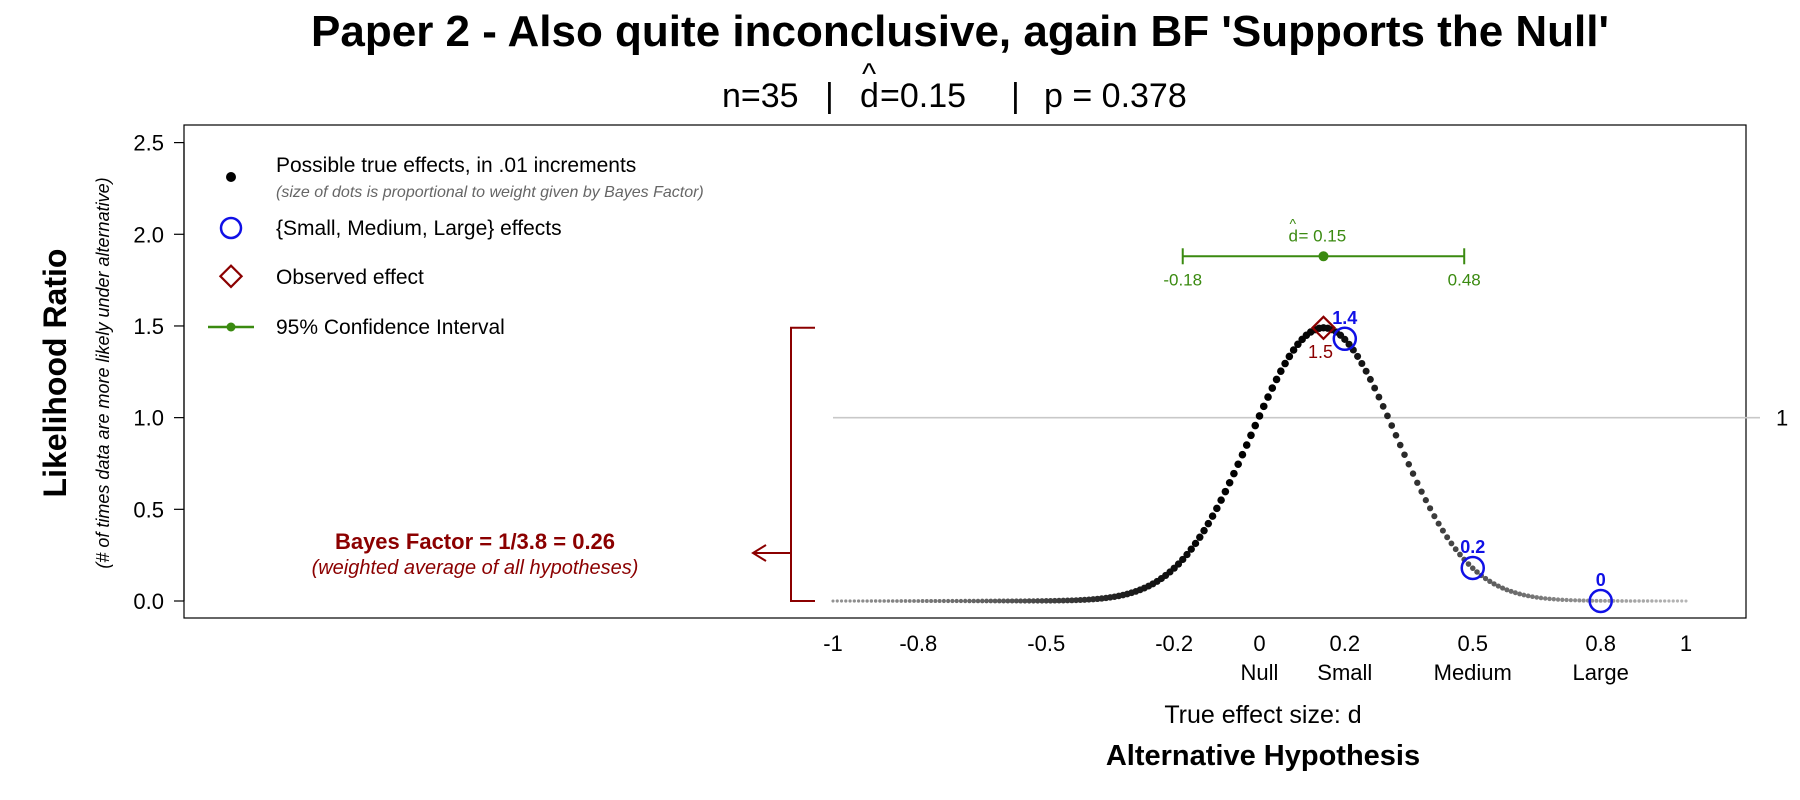 The height and width of the screenshot is (800, 1800). What do you see at coordinates (1310, 418) in the screenshot?
I see `reference-line-group: 1` at bounding box center [1310, 418].